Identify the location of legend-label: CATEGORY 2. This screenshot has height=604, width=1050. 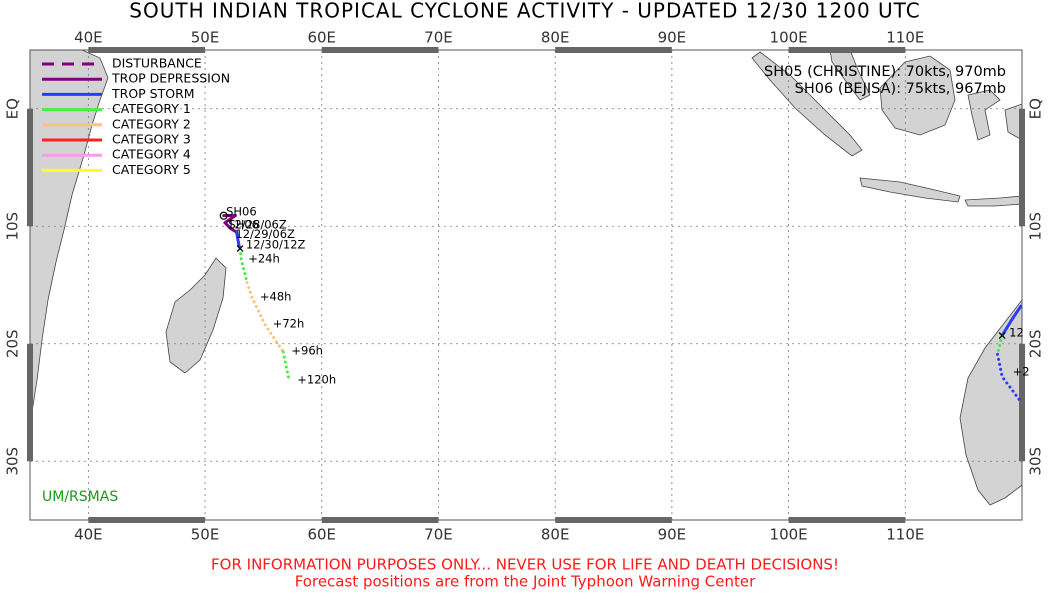
(151, 123).